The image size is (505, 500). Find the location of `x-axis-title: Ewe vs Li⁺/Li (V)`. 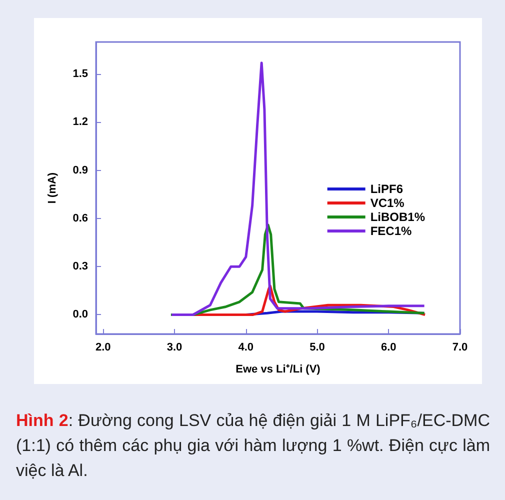

x-axis-title: Ewe vs Li⁺/Li (V) is located at coordinates (278, 370).